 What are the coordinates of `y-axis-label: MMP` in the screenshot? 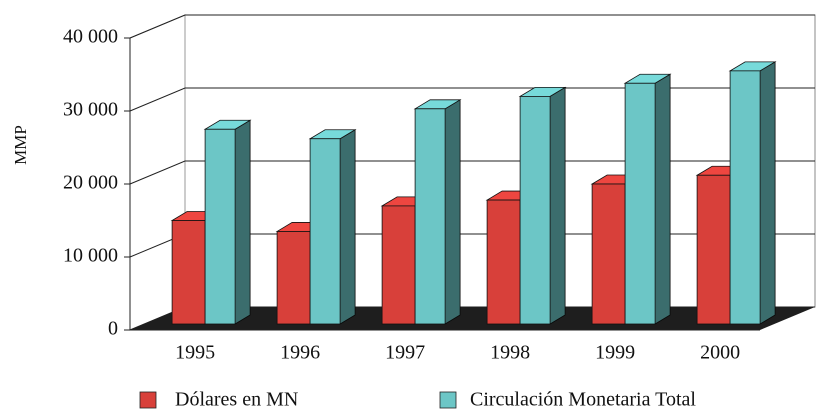 It's located at (20, 145).